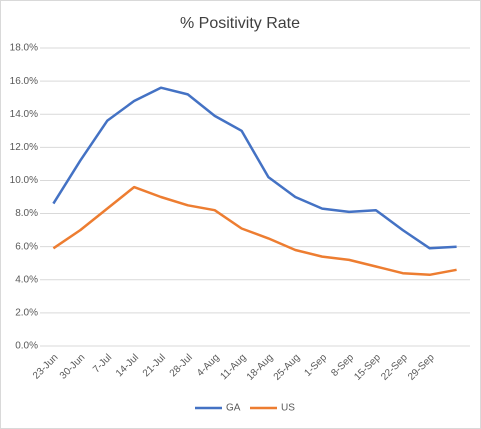  Describe the element at coordinates (26, 246) in the screenshot. I see `y-tick-label: 6.0%` at that location.